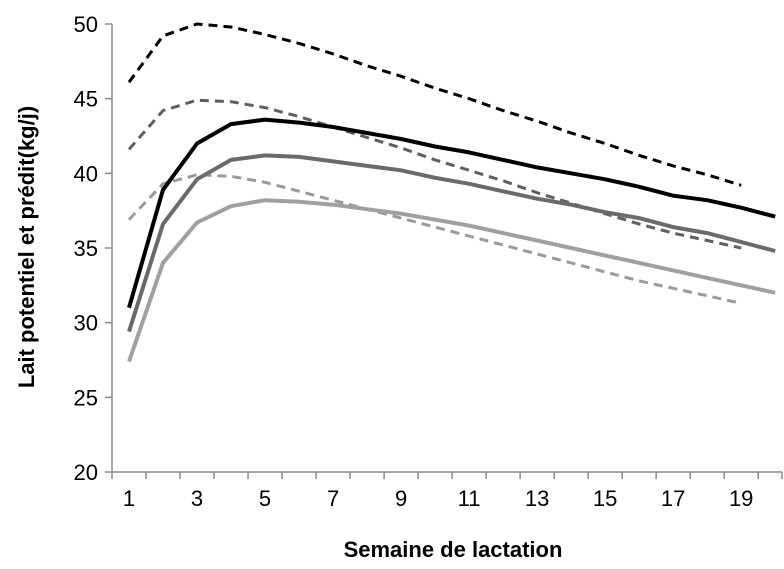  Describe the element at coordinates (86, 99) in the screenshot. I see `y-tick-label: 45` at that location.